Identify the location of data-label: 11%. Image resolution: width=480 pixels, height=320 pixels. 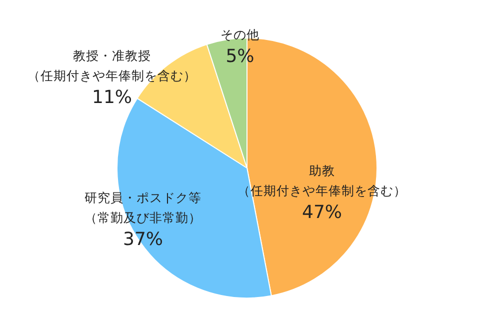
(112, 97).